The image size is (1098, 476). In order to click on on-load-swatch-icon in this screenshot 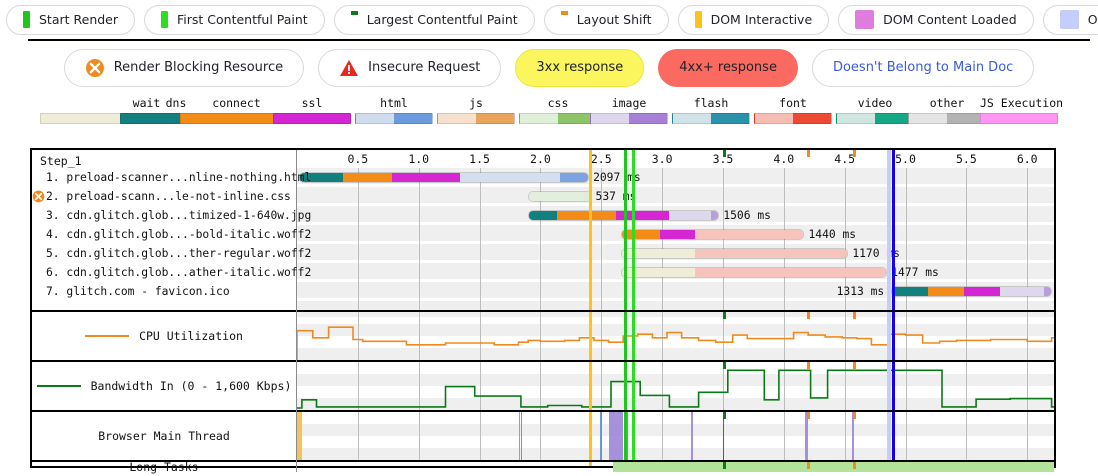, I will do `click(1069, 19)`.